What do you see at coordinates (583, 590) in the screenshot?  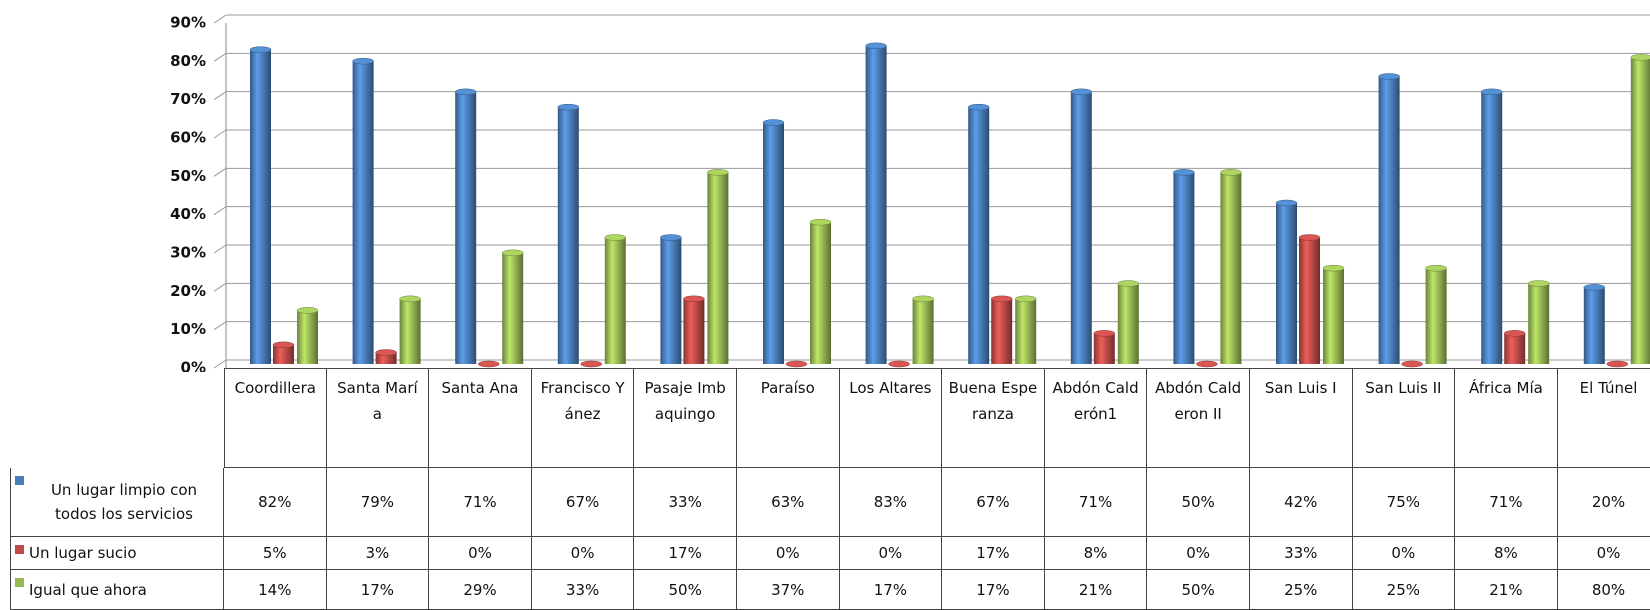 I see `value-label: 33%` at bounding box center [583, 590].